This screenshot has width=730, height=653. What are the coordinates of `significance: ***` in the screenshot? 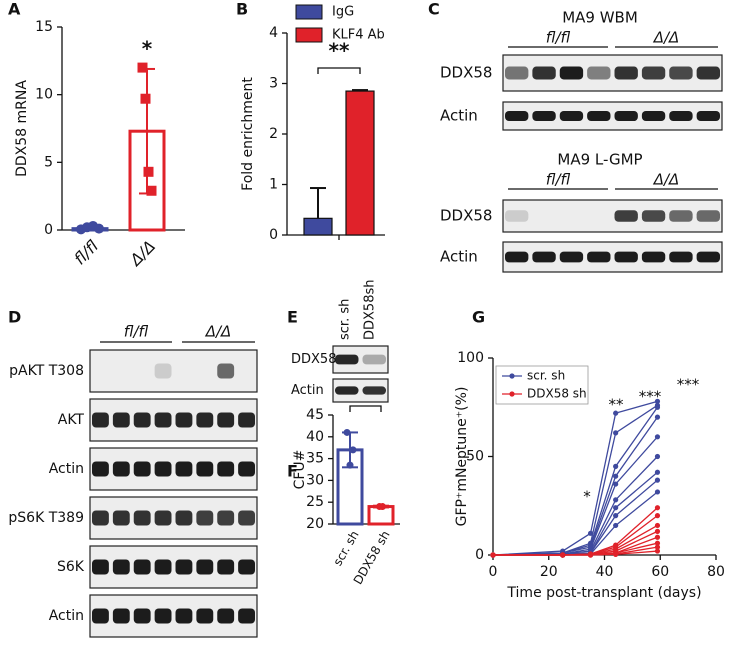 It's located at (688, 385).